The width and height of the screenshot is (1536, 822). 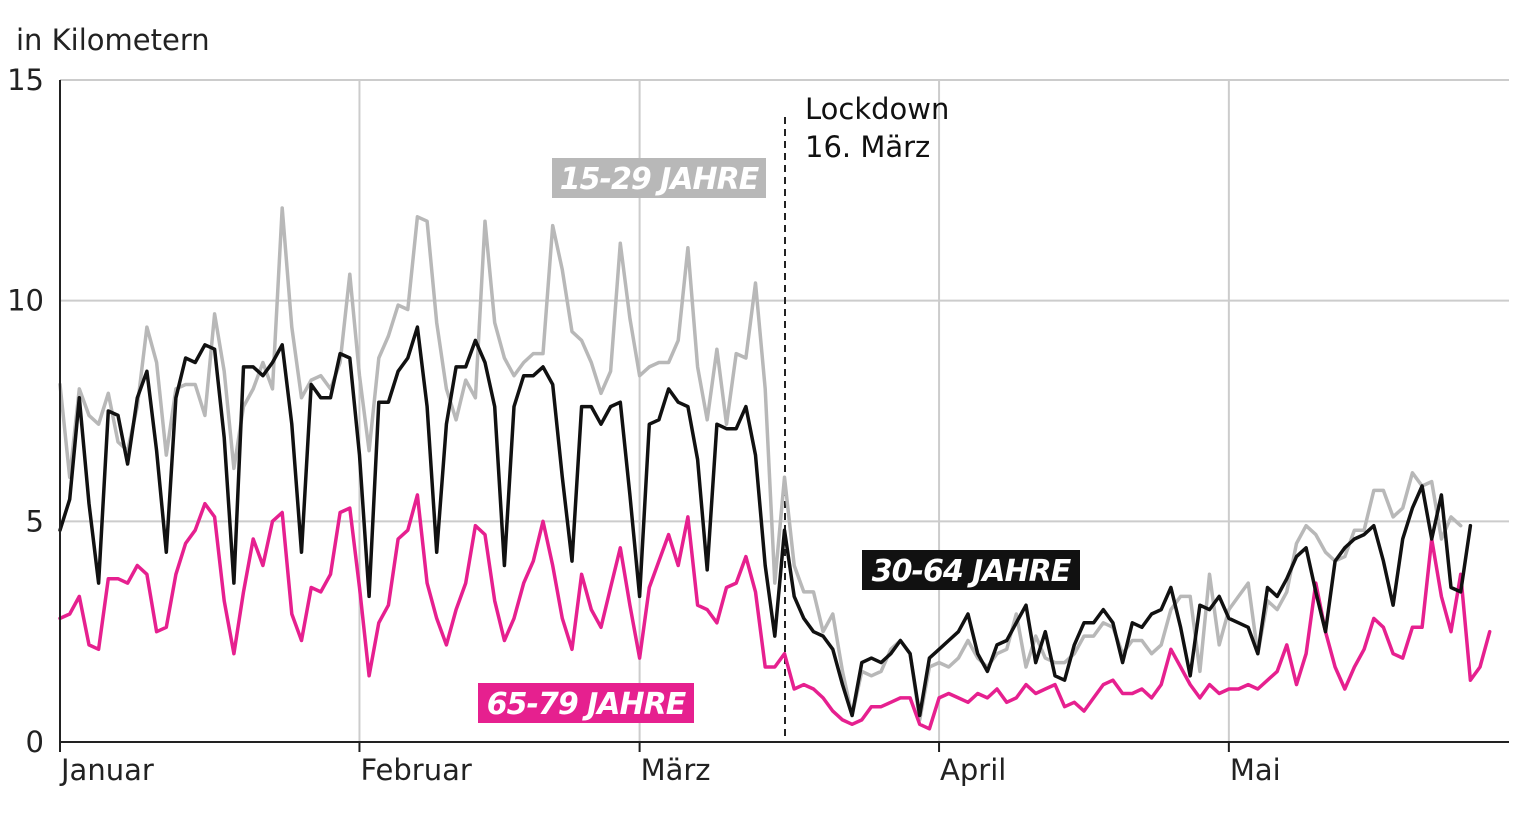 I want to click on lockdown-date-label: 16. März, so click(x=867, y=147).